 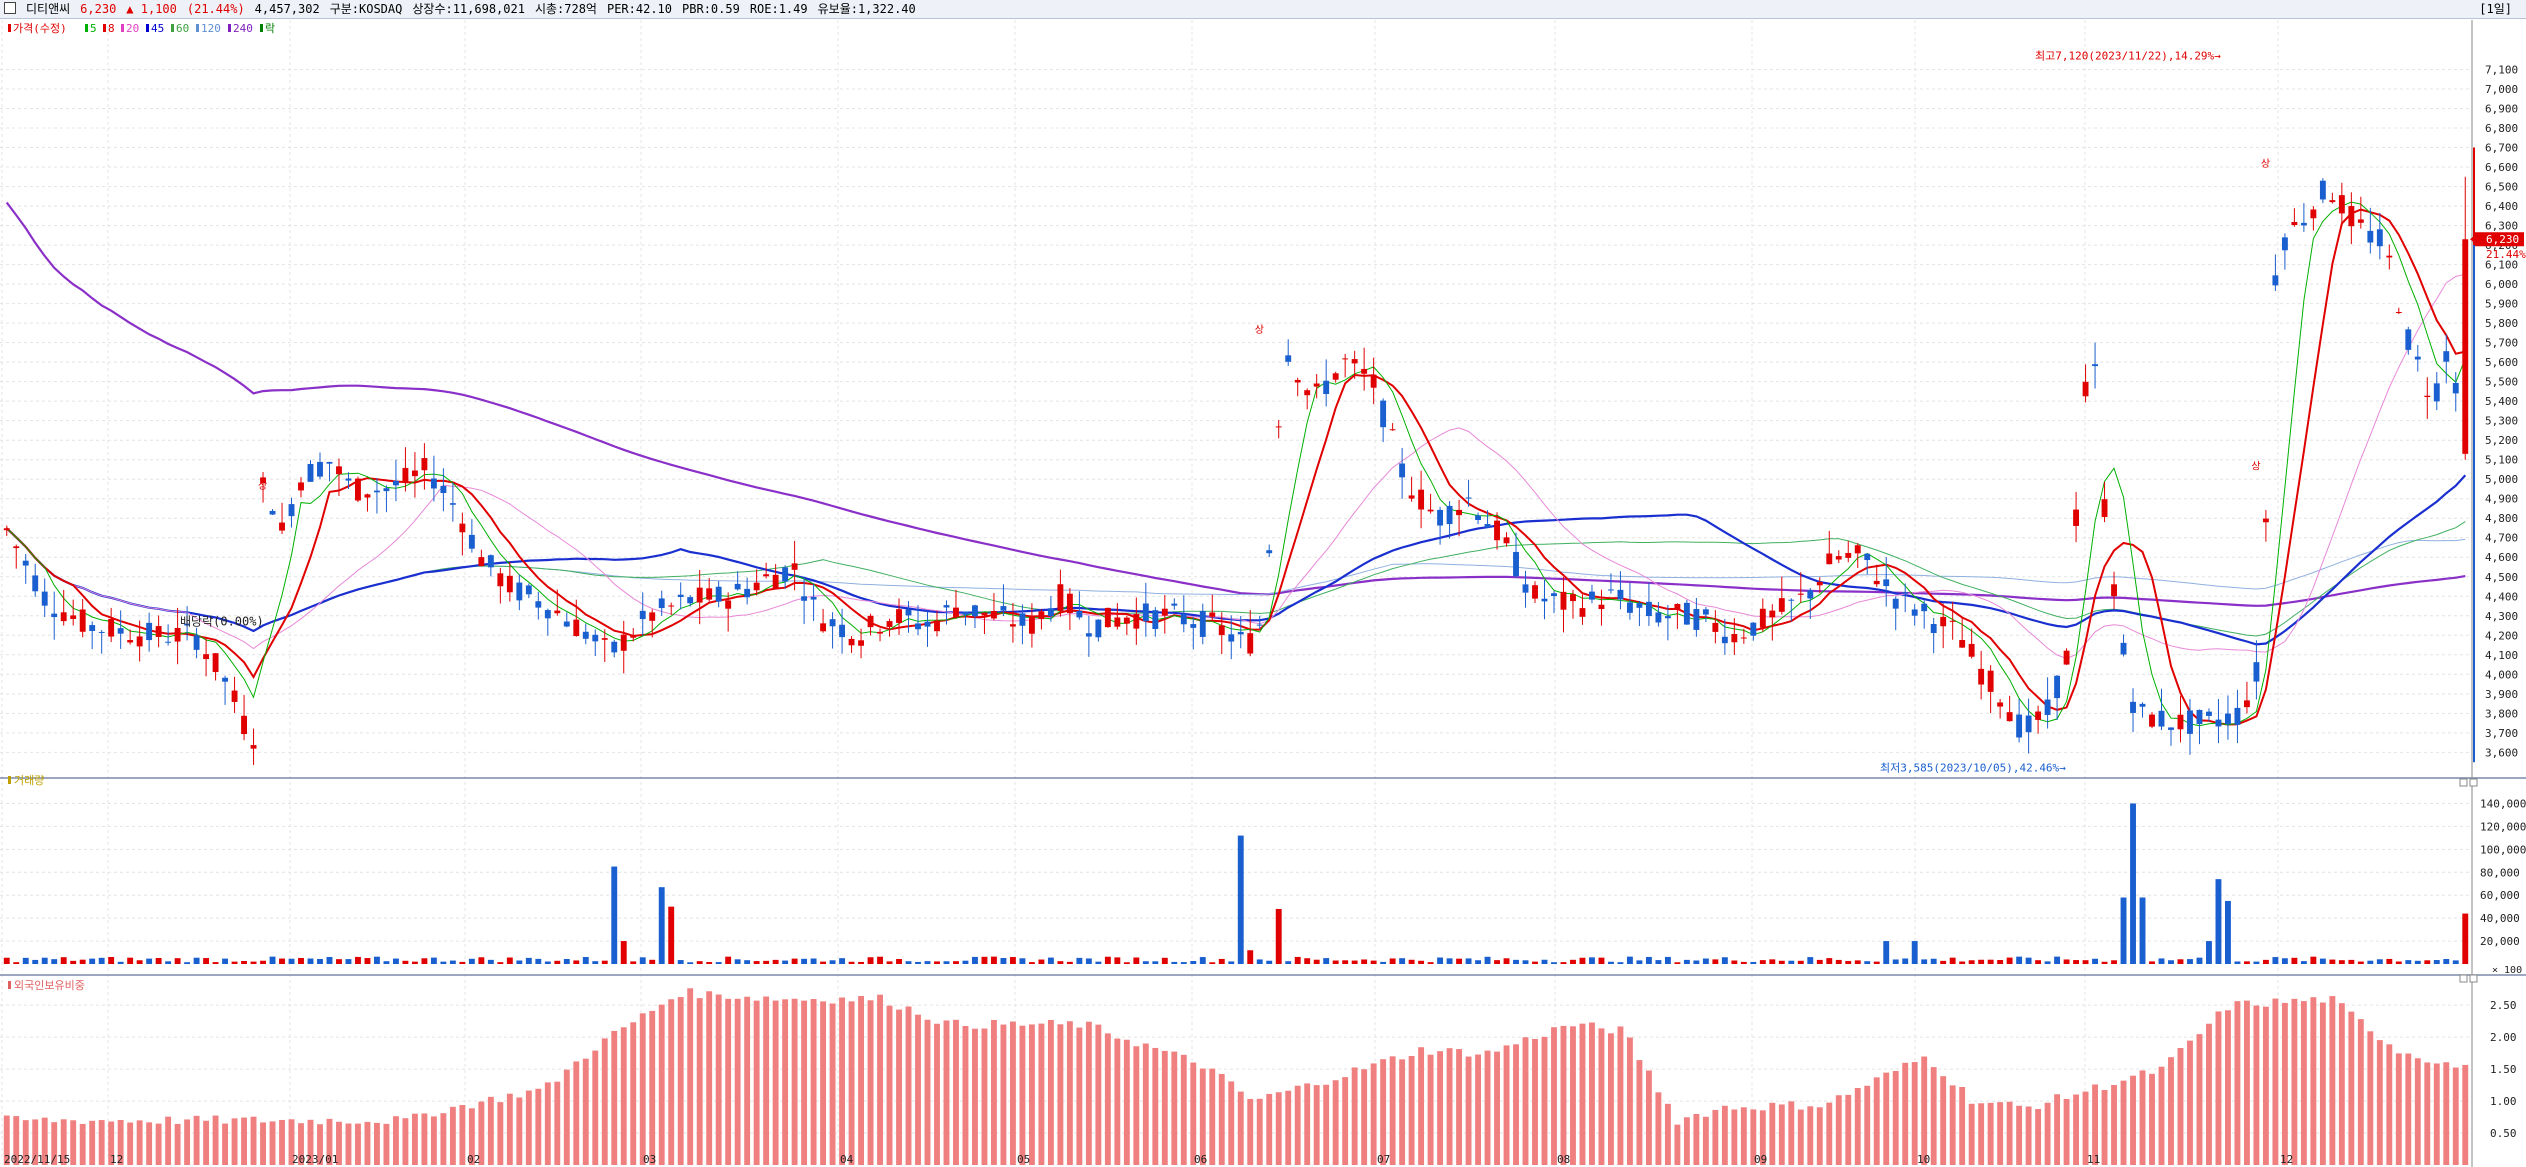 I want to click on period-selector: [1일], so click(x=2495, y=9).